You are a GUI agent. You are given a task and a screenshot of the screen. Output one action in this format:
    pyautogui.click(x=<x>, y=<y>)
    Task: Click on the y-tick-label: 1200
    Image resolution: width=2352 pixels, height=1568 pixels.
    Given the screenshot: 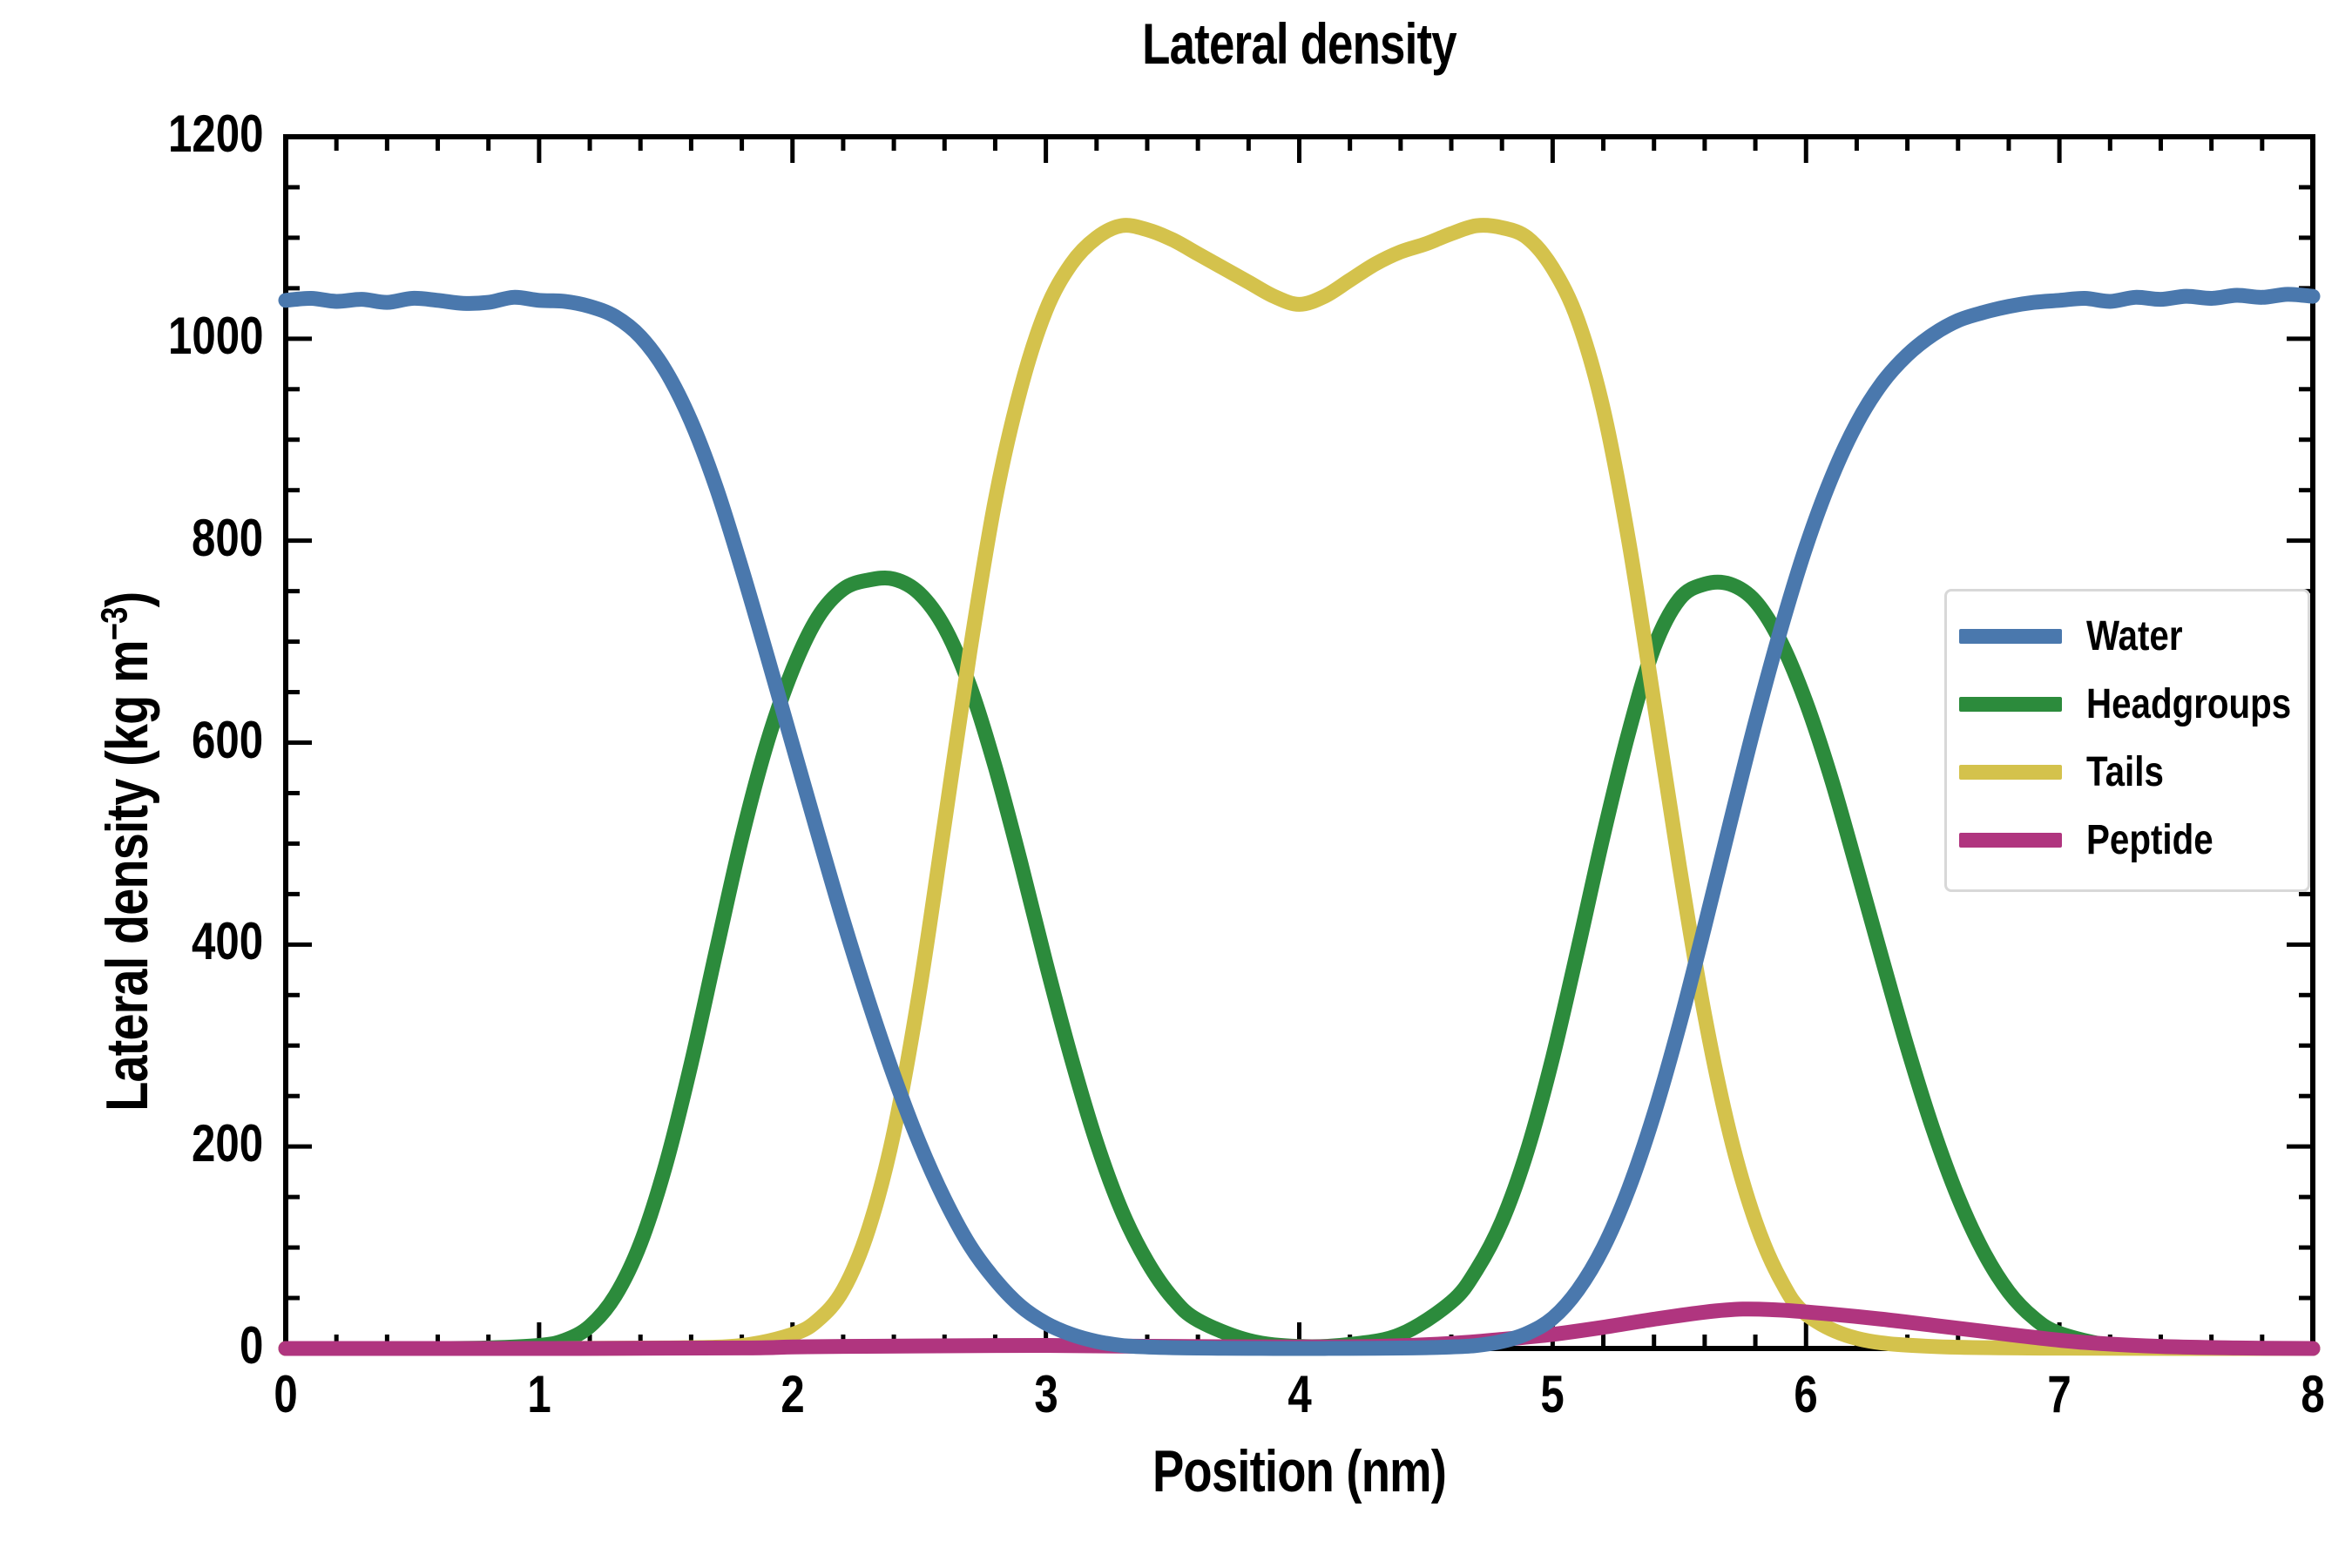 What is the action you would take?
    pyautogui.click(x=215, y=134)
    